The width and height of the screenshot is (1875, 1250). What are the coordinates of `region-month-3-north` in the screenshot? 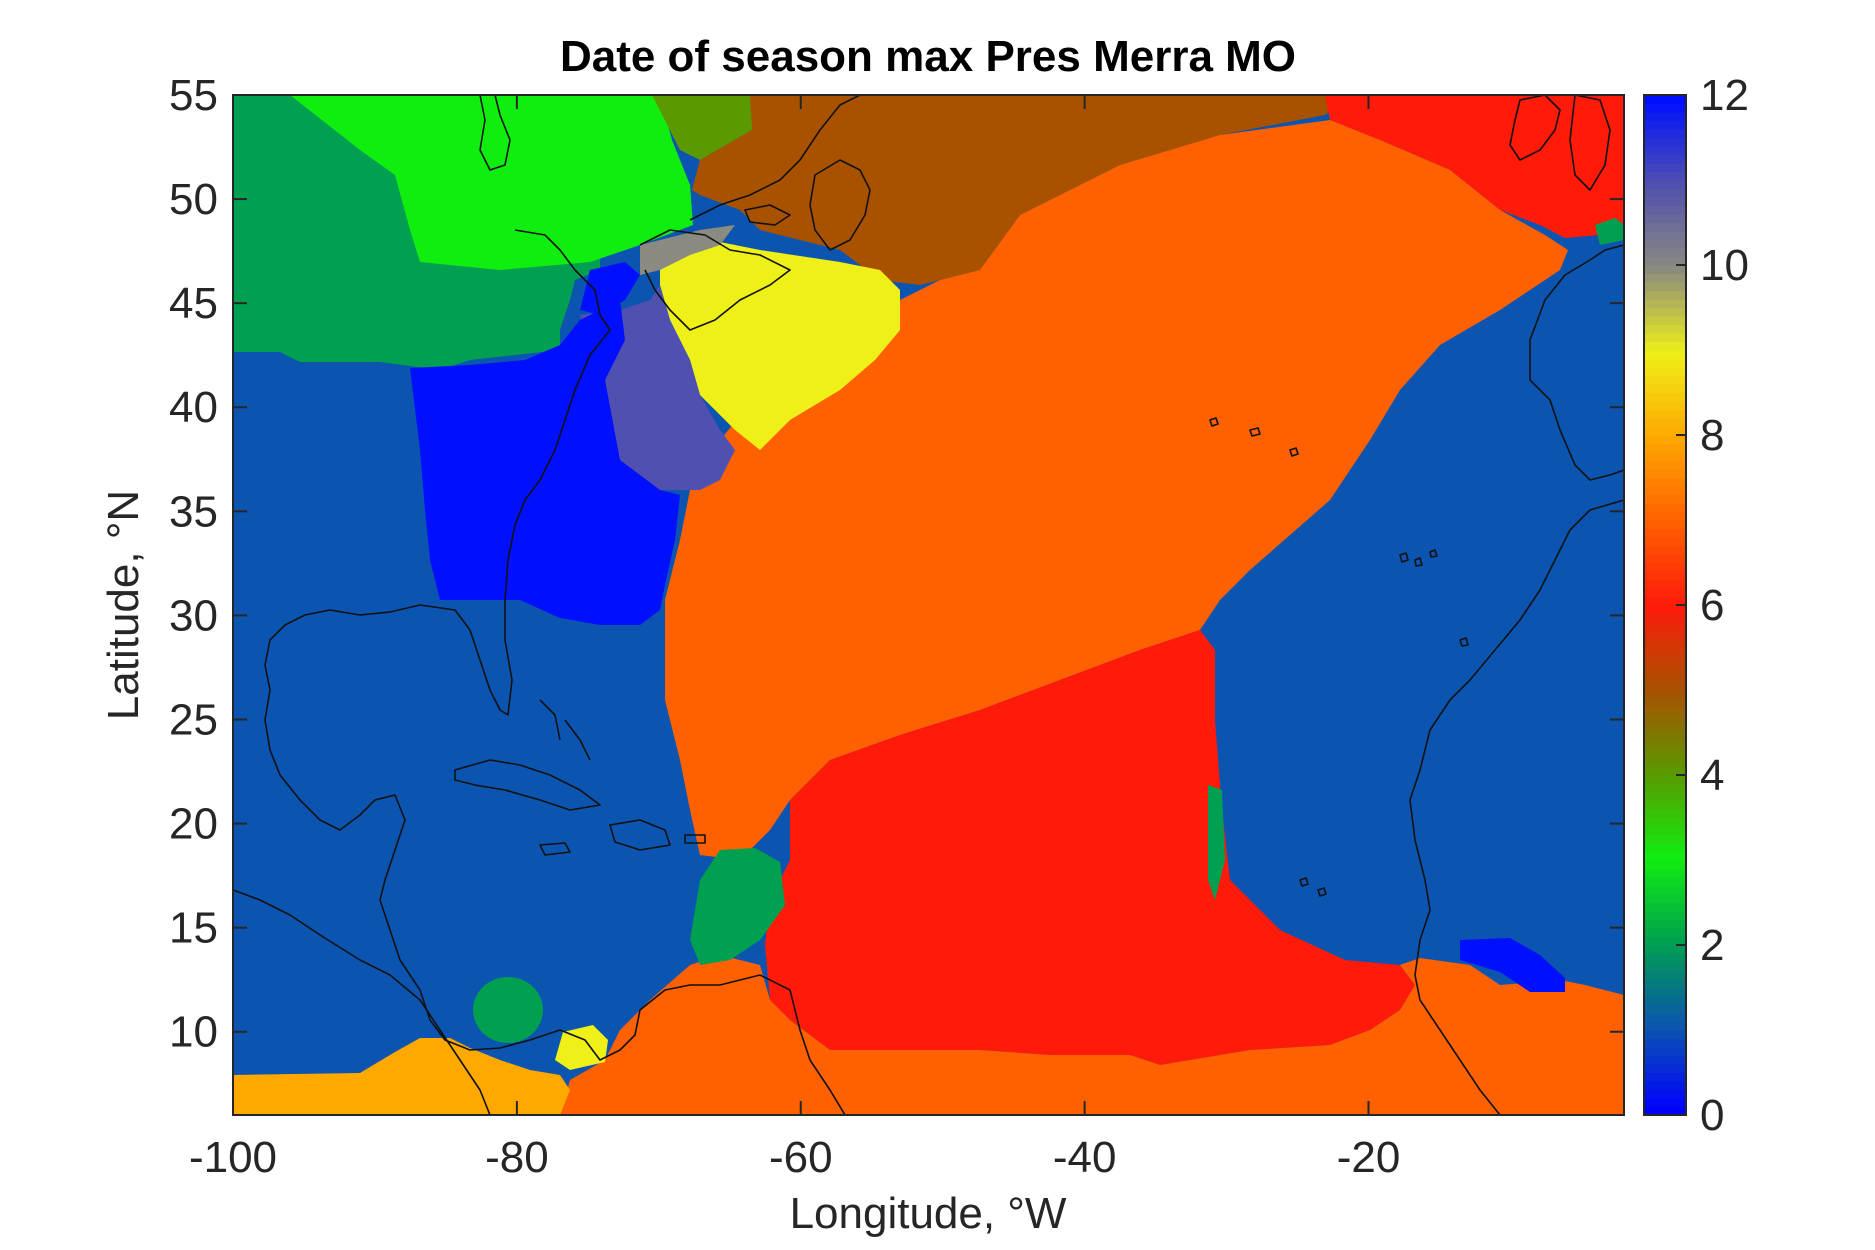 It's located at (491, 182).